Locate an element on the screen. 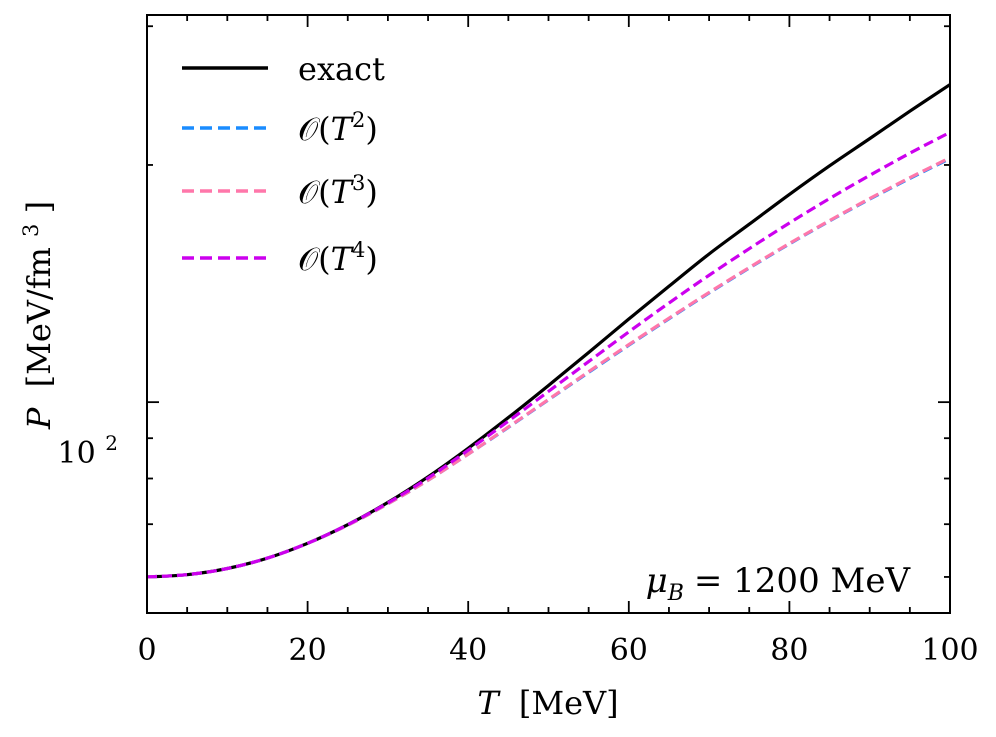  legend-label-order-t3: 𝒪(T3) is located at coordinates (338, 191).